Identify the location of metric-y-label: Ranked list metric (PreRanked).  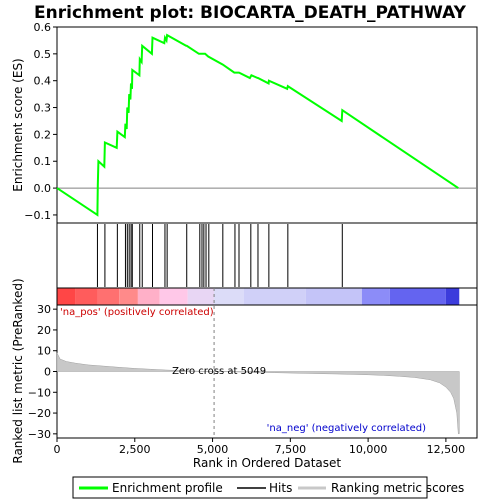
(18, 370).